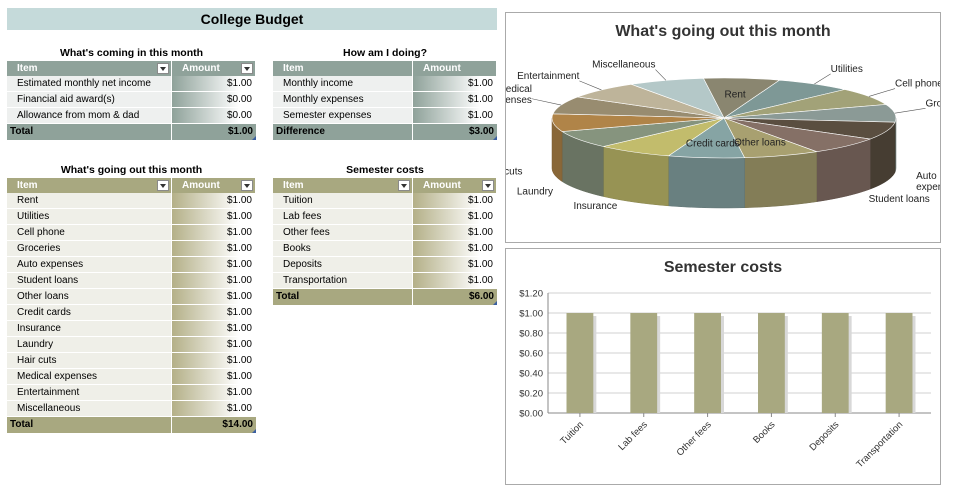  What do you see at coordinates (822, 79) in the screenshot?
I see `pie-leader-line` at bounding box center [822, 79].